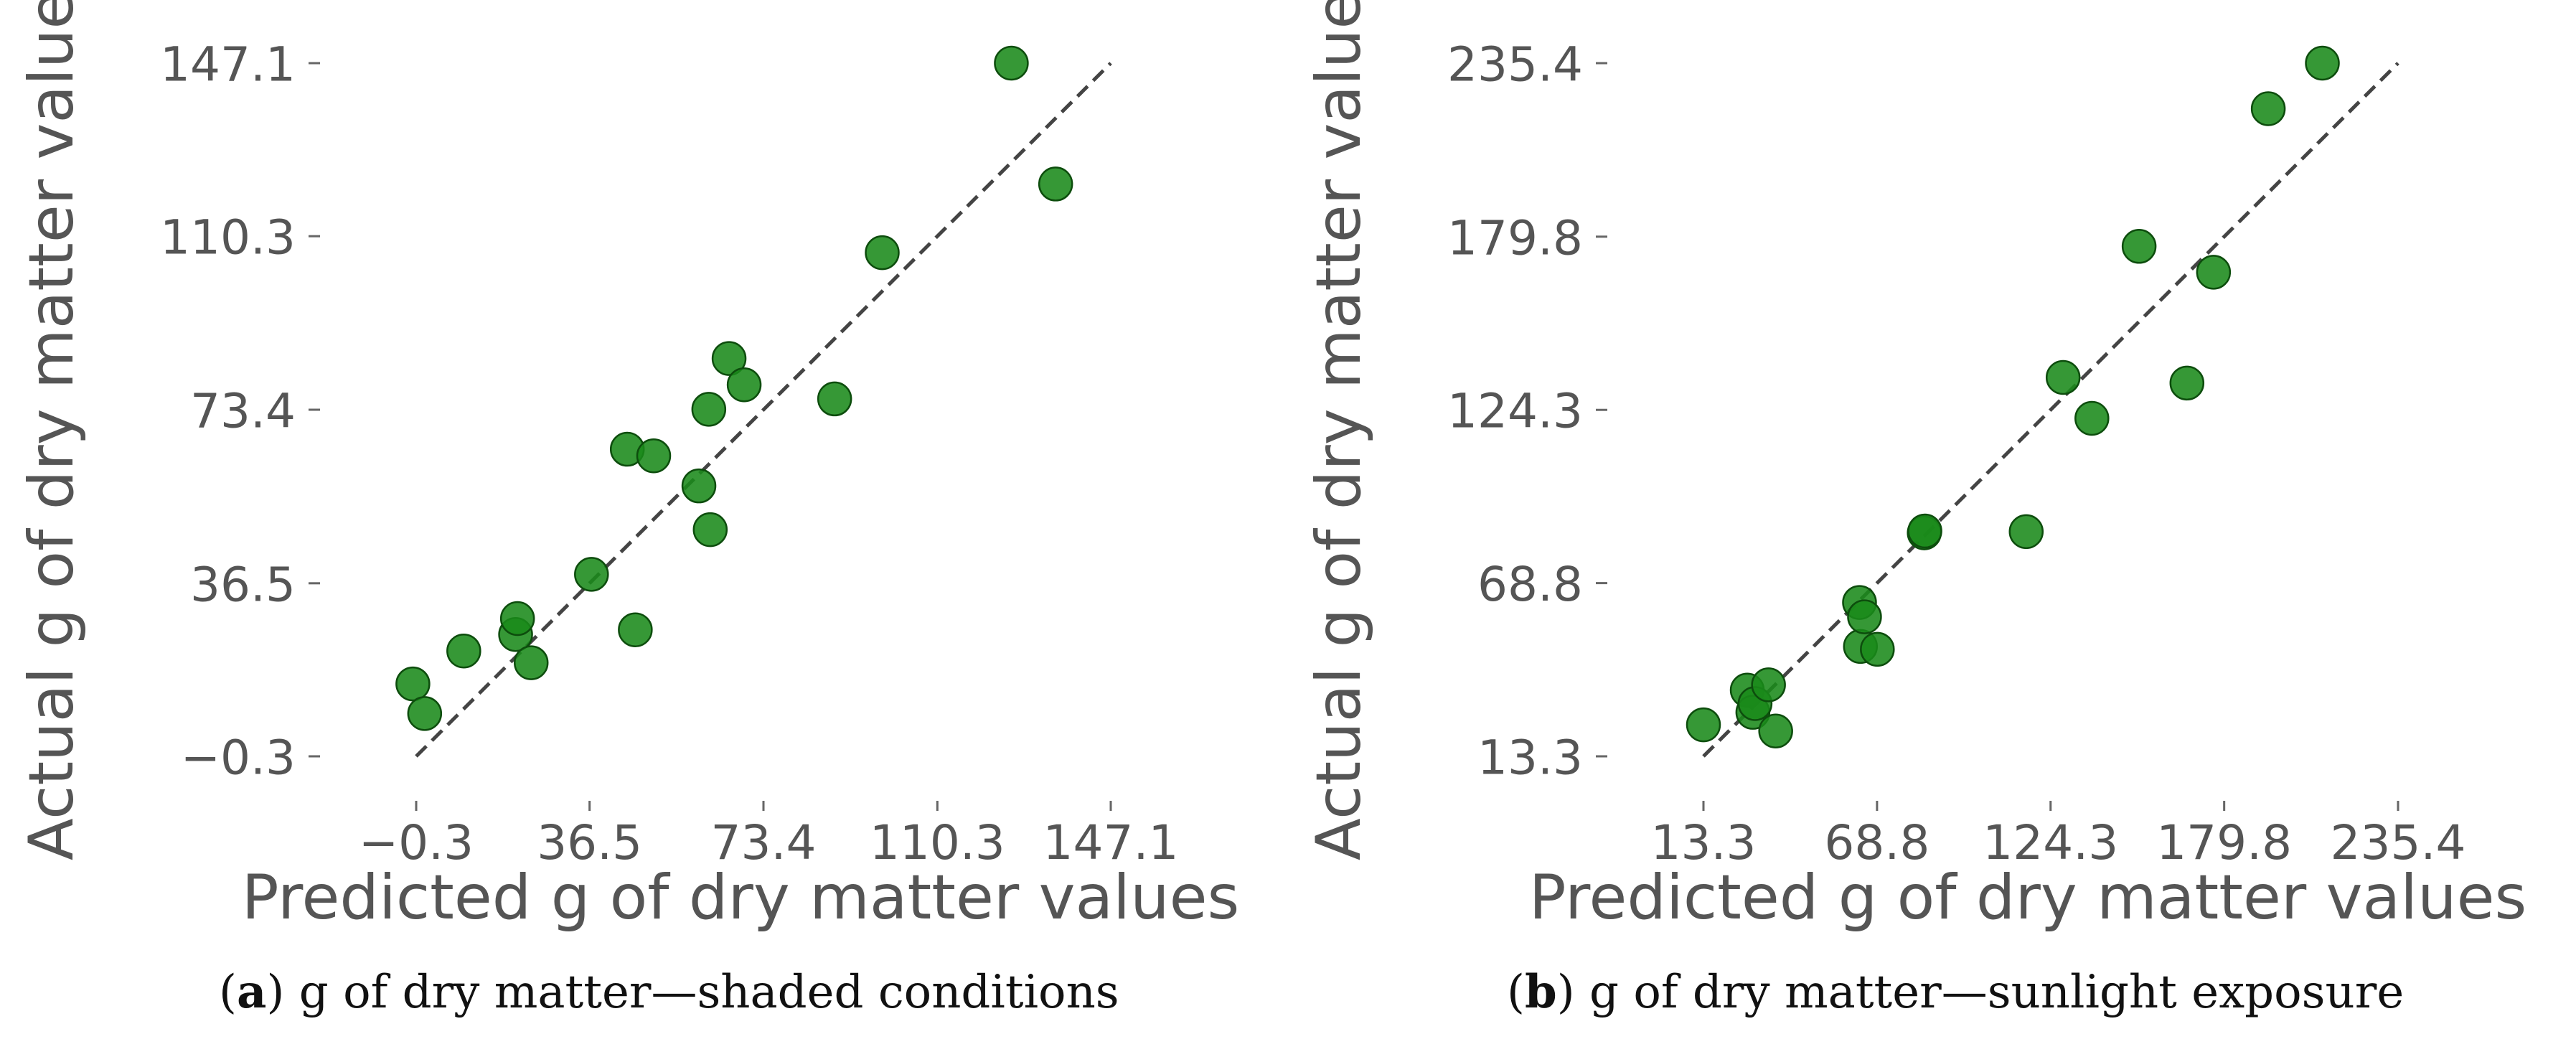 This screenshot has height=1062, width=2576. I want to click on y-tick: 124.3, so click(1527, 412).